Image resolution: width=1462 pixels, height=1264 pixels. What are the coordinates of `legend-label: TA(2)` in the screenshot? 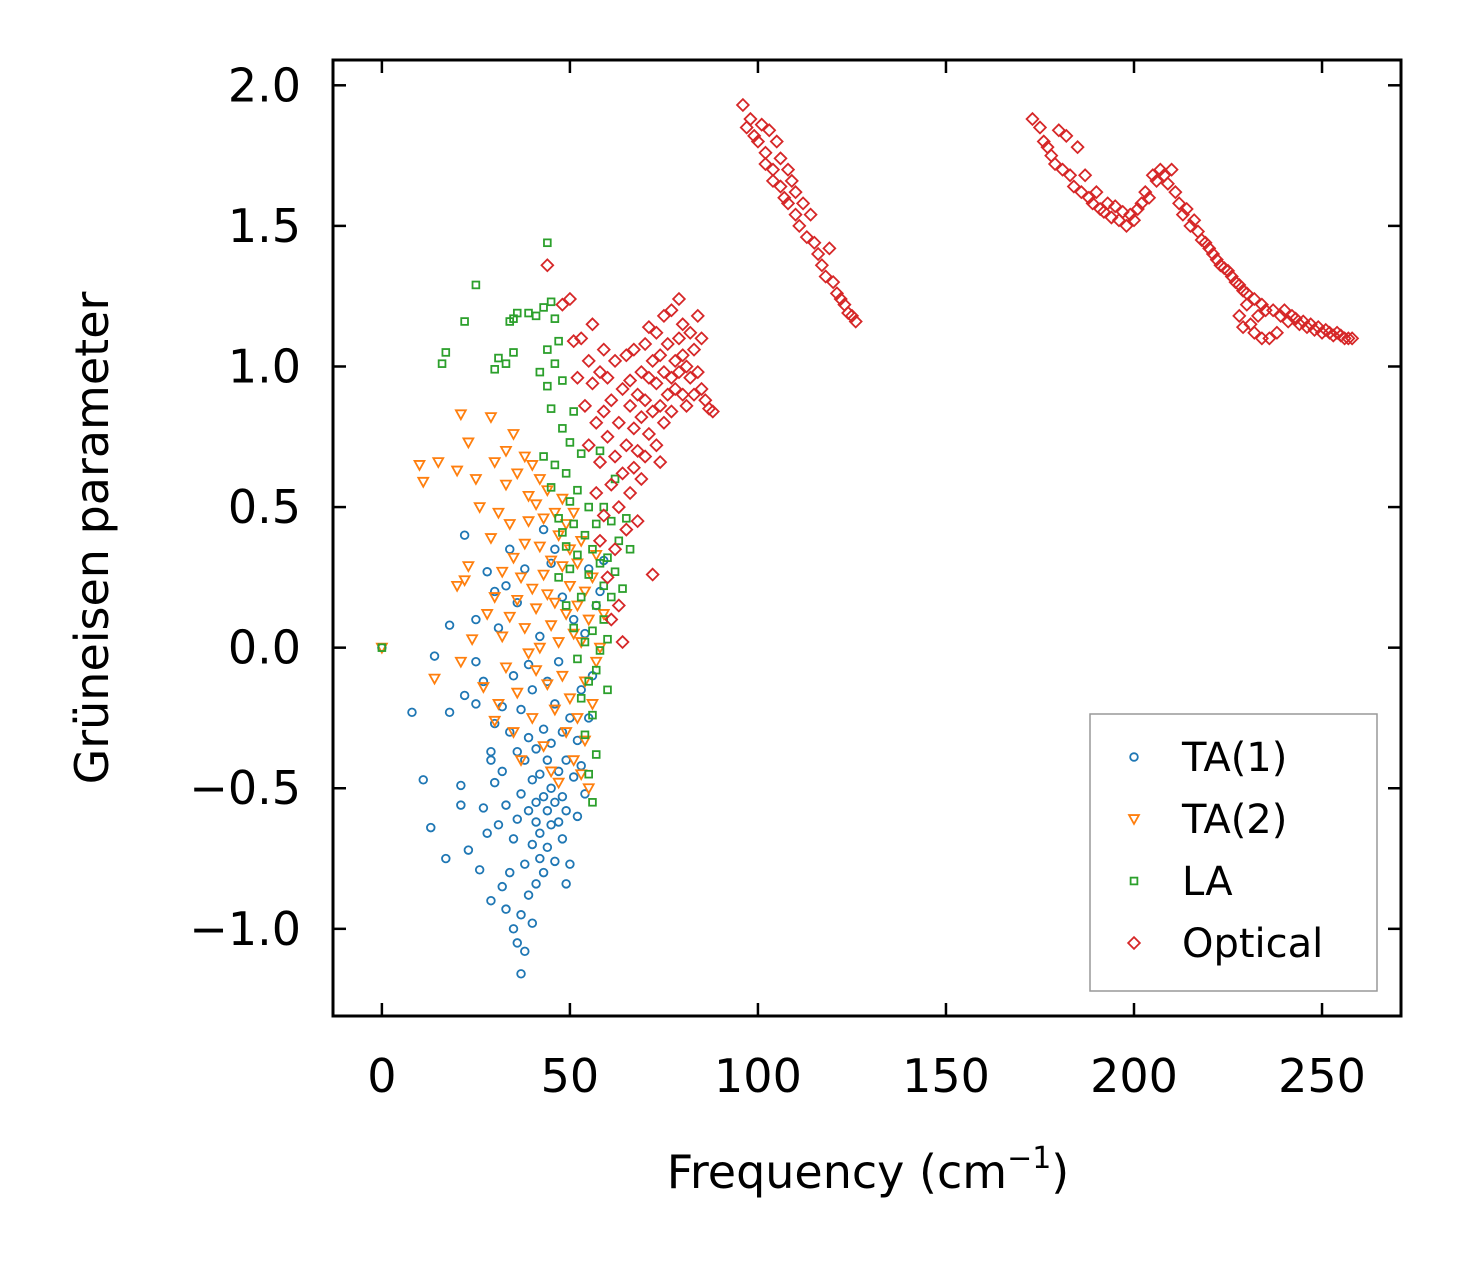 It's located at (1234, 820).